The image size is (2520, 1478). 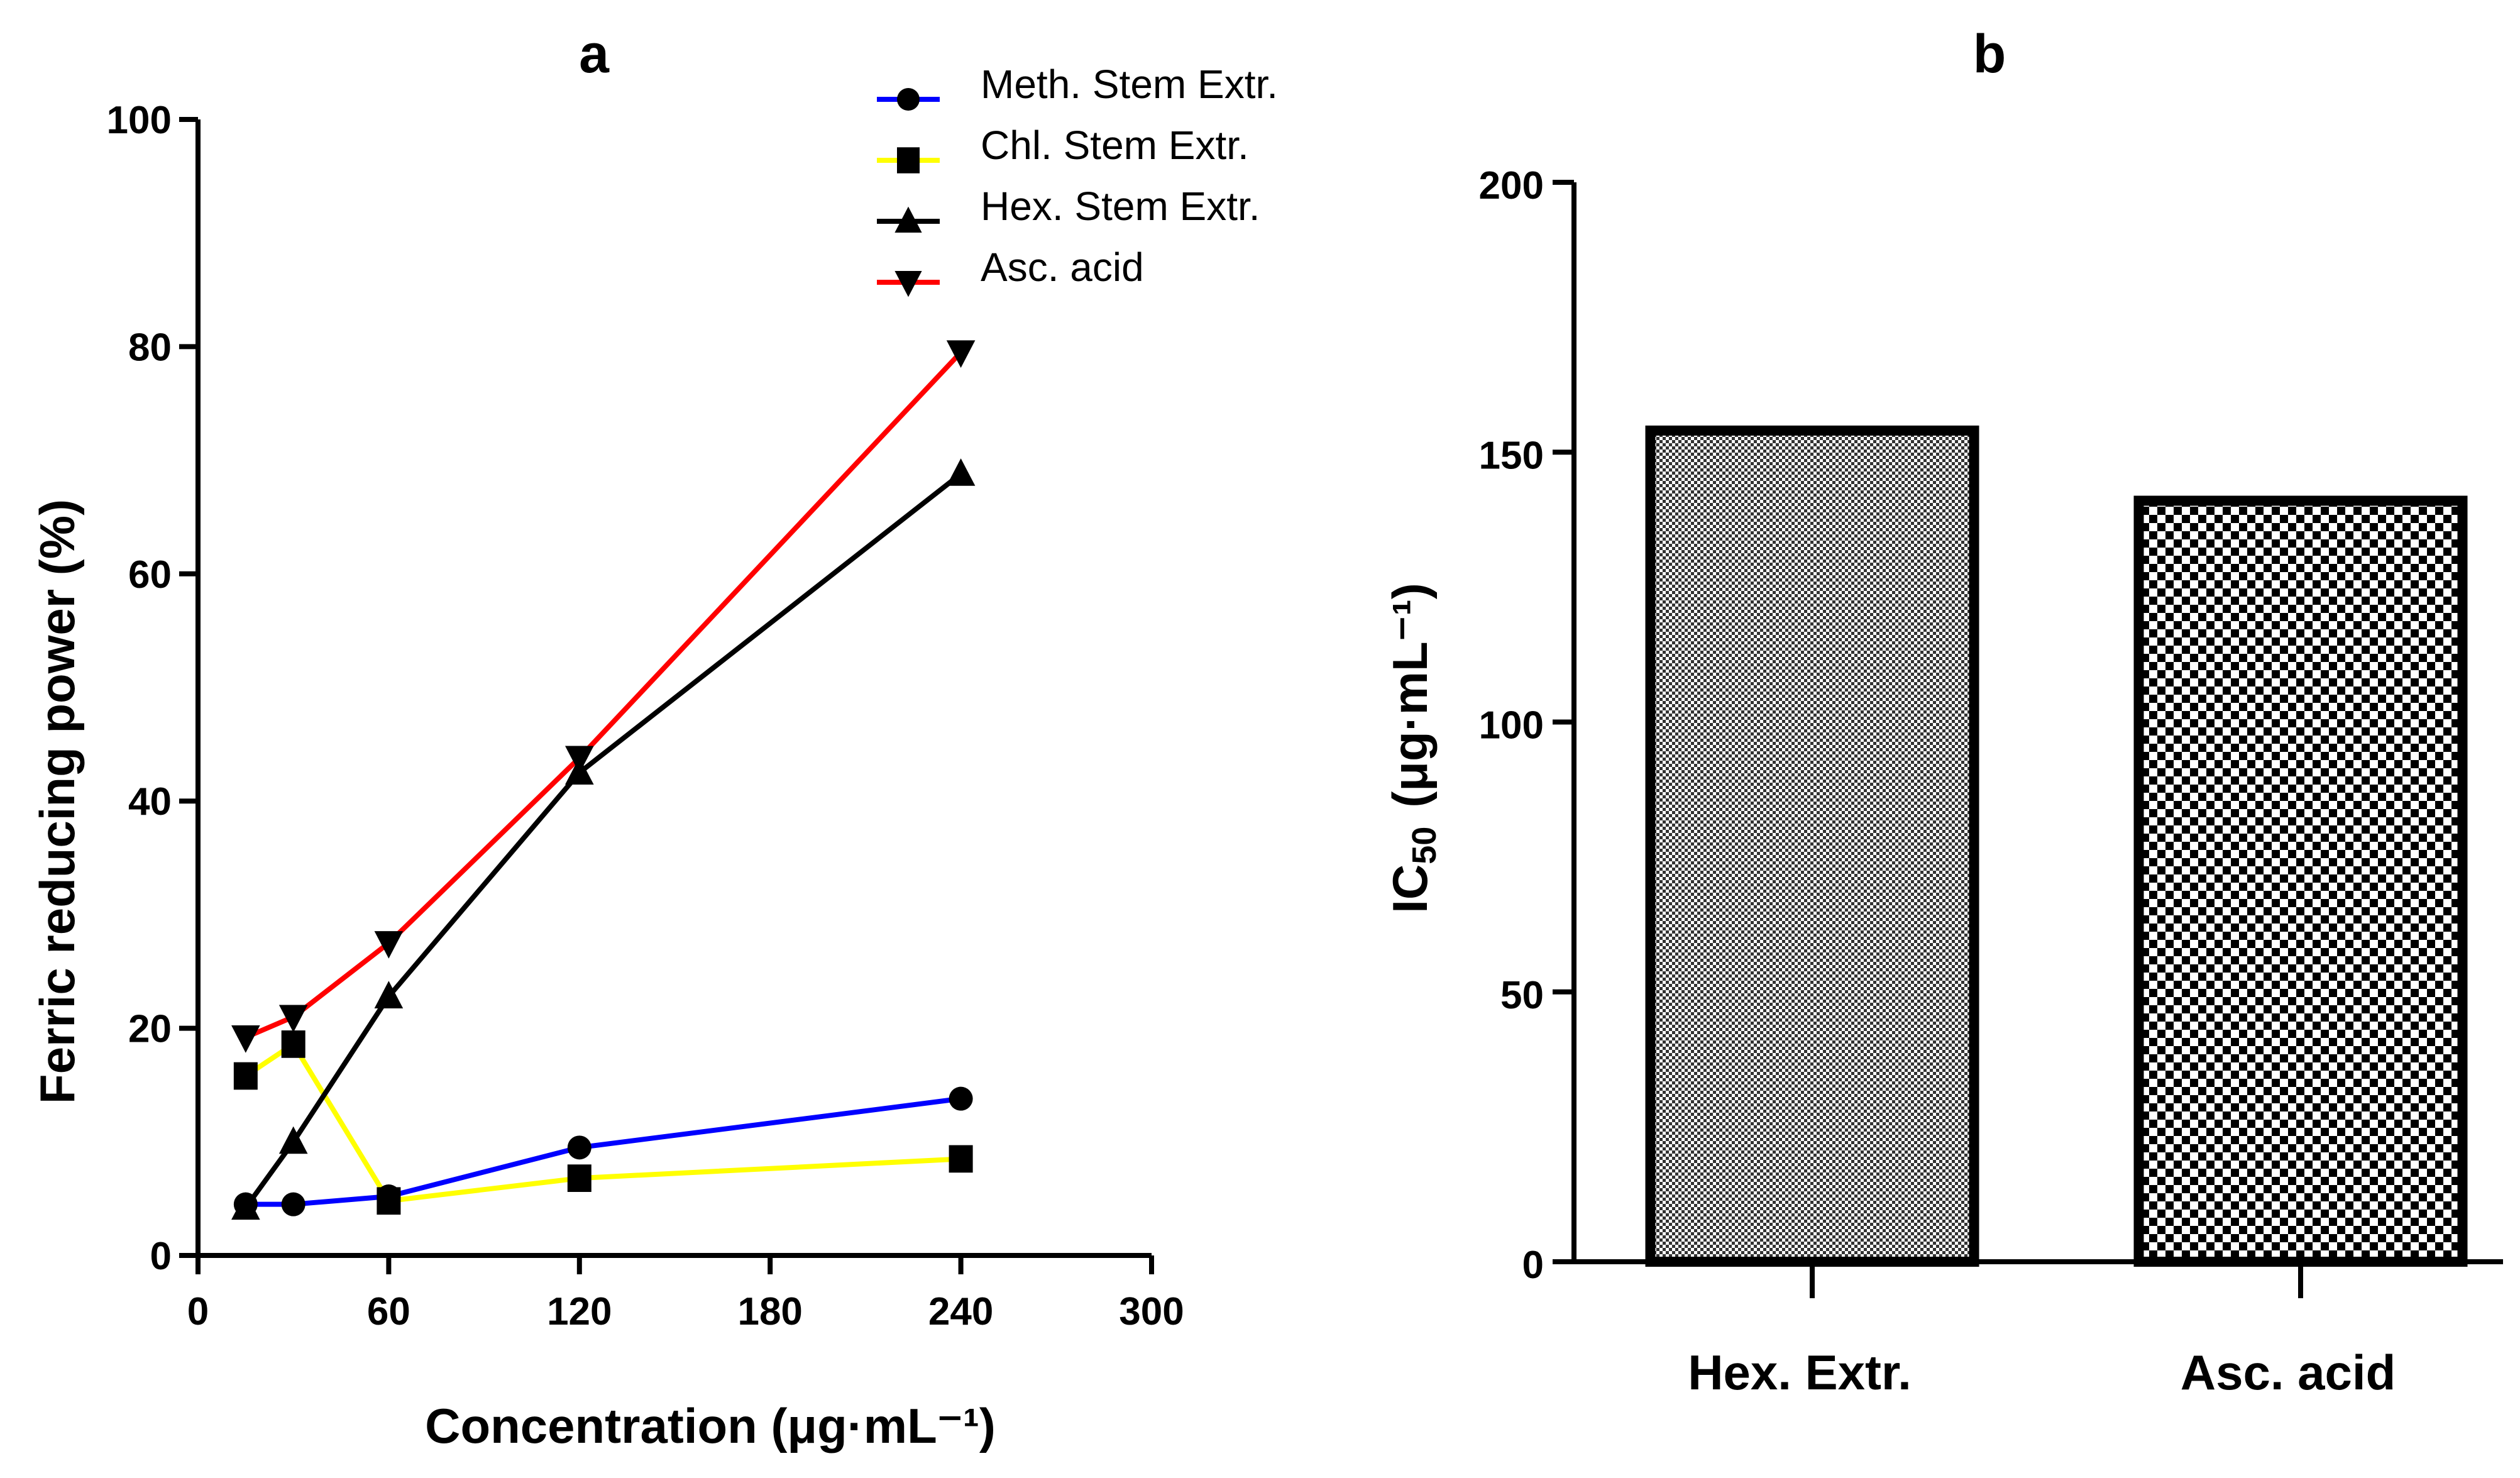 I want to click on panel-a-y-tick-label: 100, so click(x=139, y=121).